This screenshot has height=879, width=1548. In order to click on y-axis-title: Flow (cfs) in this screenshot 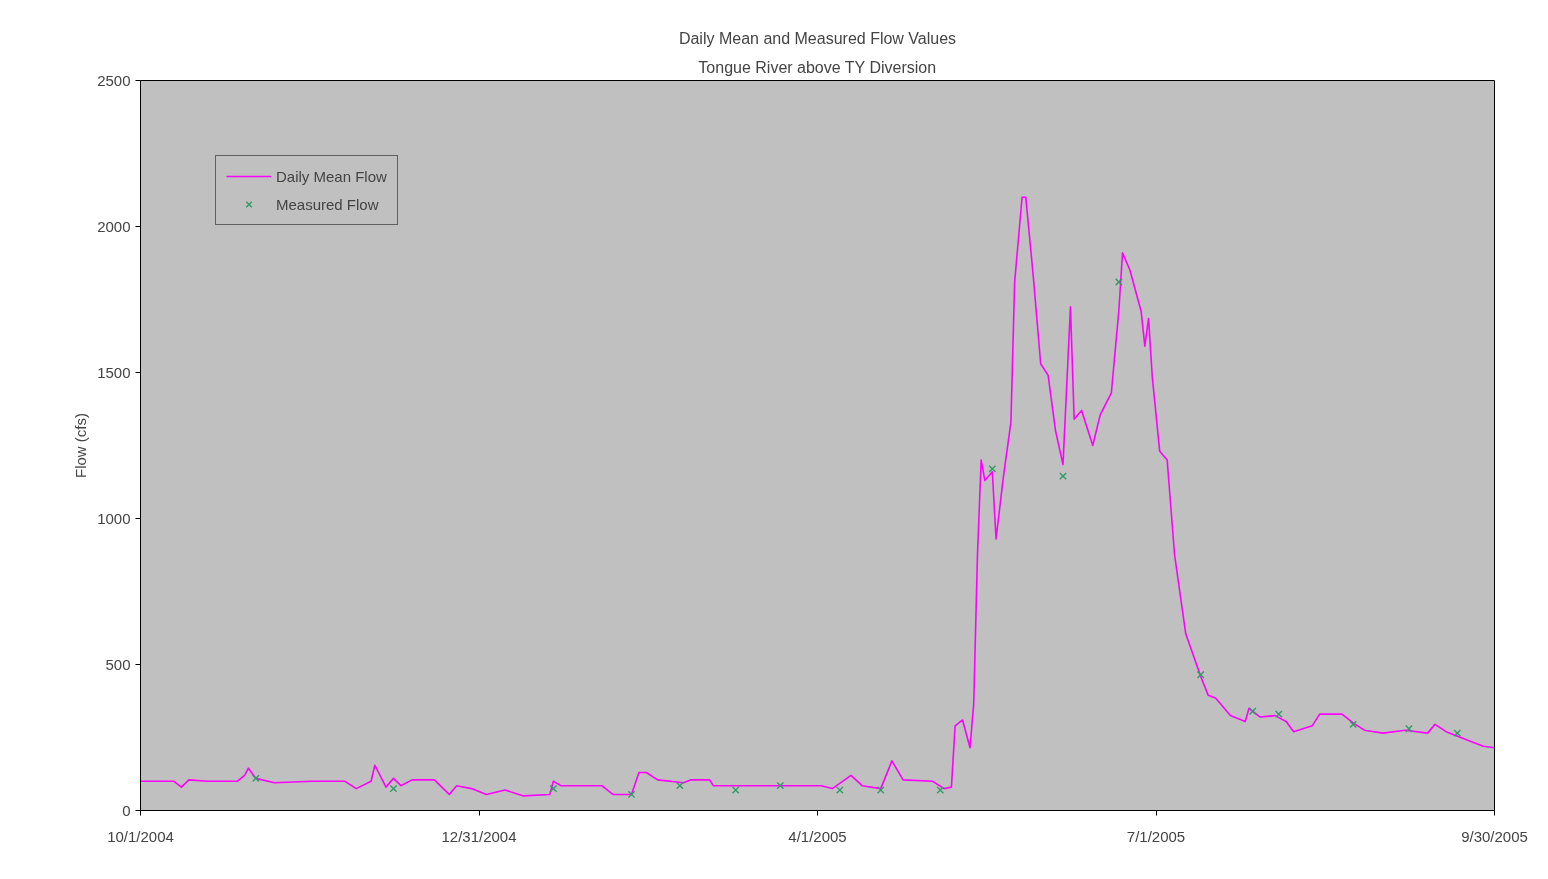, I will do `click(81, 445)`.